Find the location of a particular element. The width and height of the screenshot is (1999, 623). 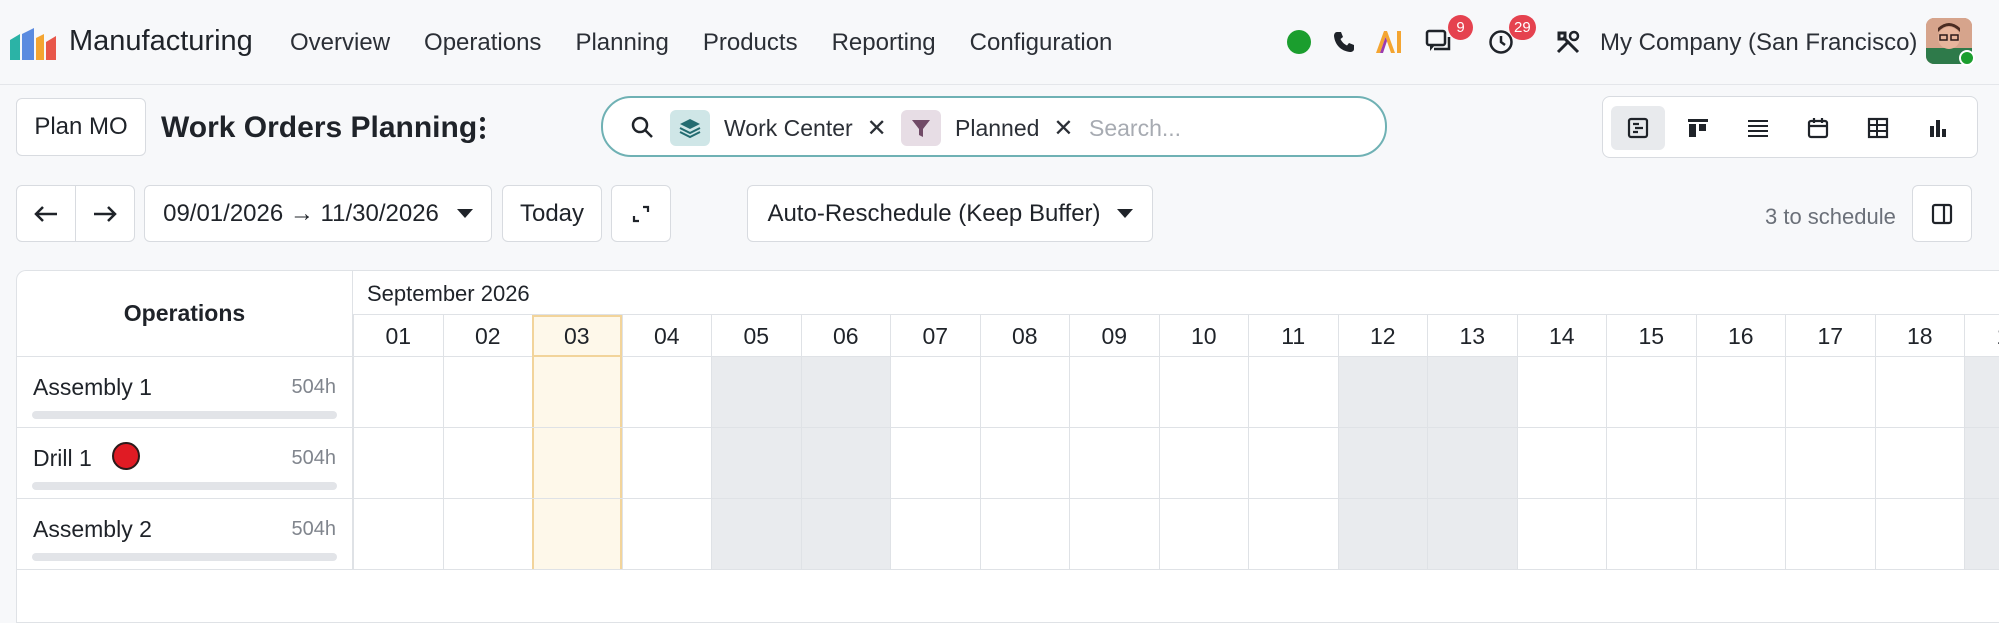

tools-icon is located at coordinates (1568, 42).